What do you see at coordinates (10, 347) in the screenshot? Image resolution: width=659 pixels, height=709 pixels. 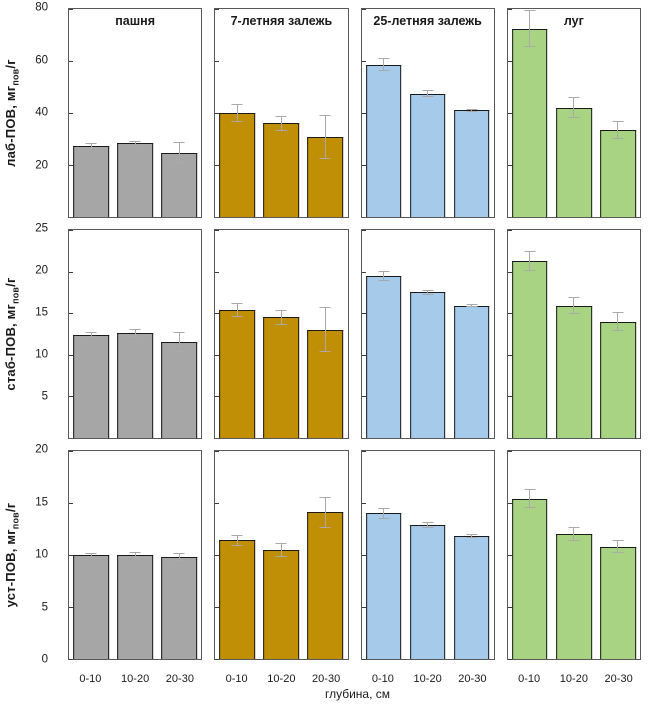 I see `y-axis-title-text: стаб-ПОВ, мг` at bounding box center [10, 347].